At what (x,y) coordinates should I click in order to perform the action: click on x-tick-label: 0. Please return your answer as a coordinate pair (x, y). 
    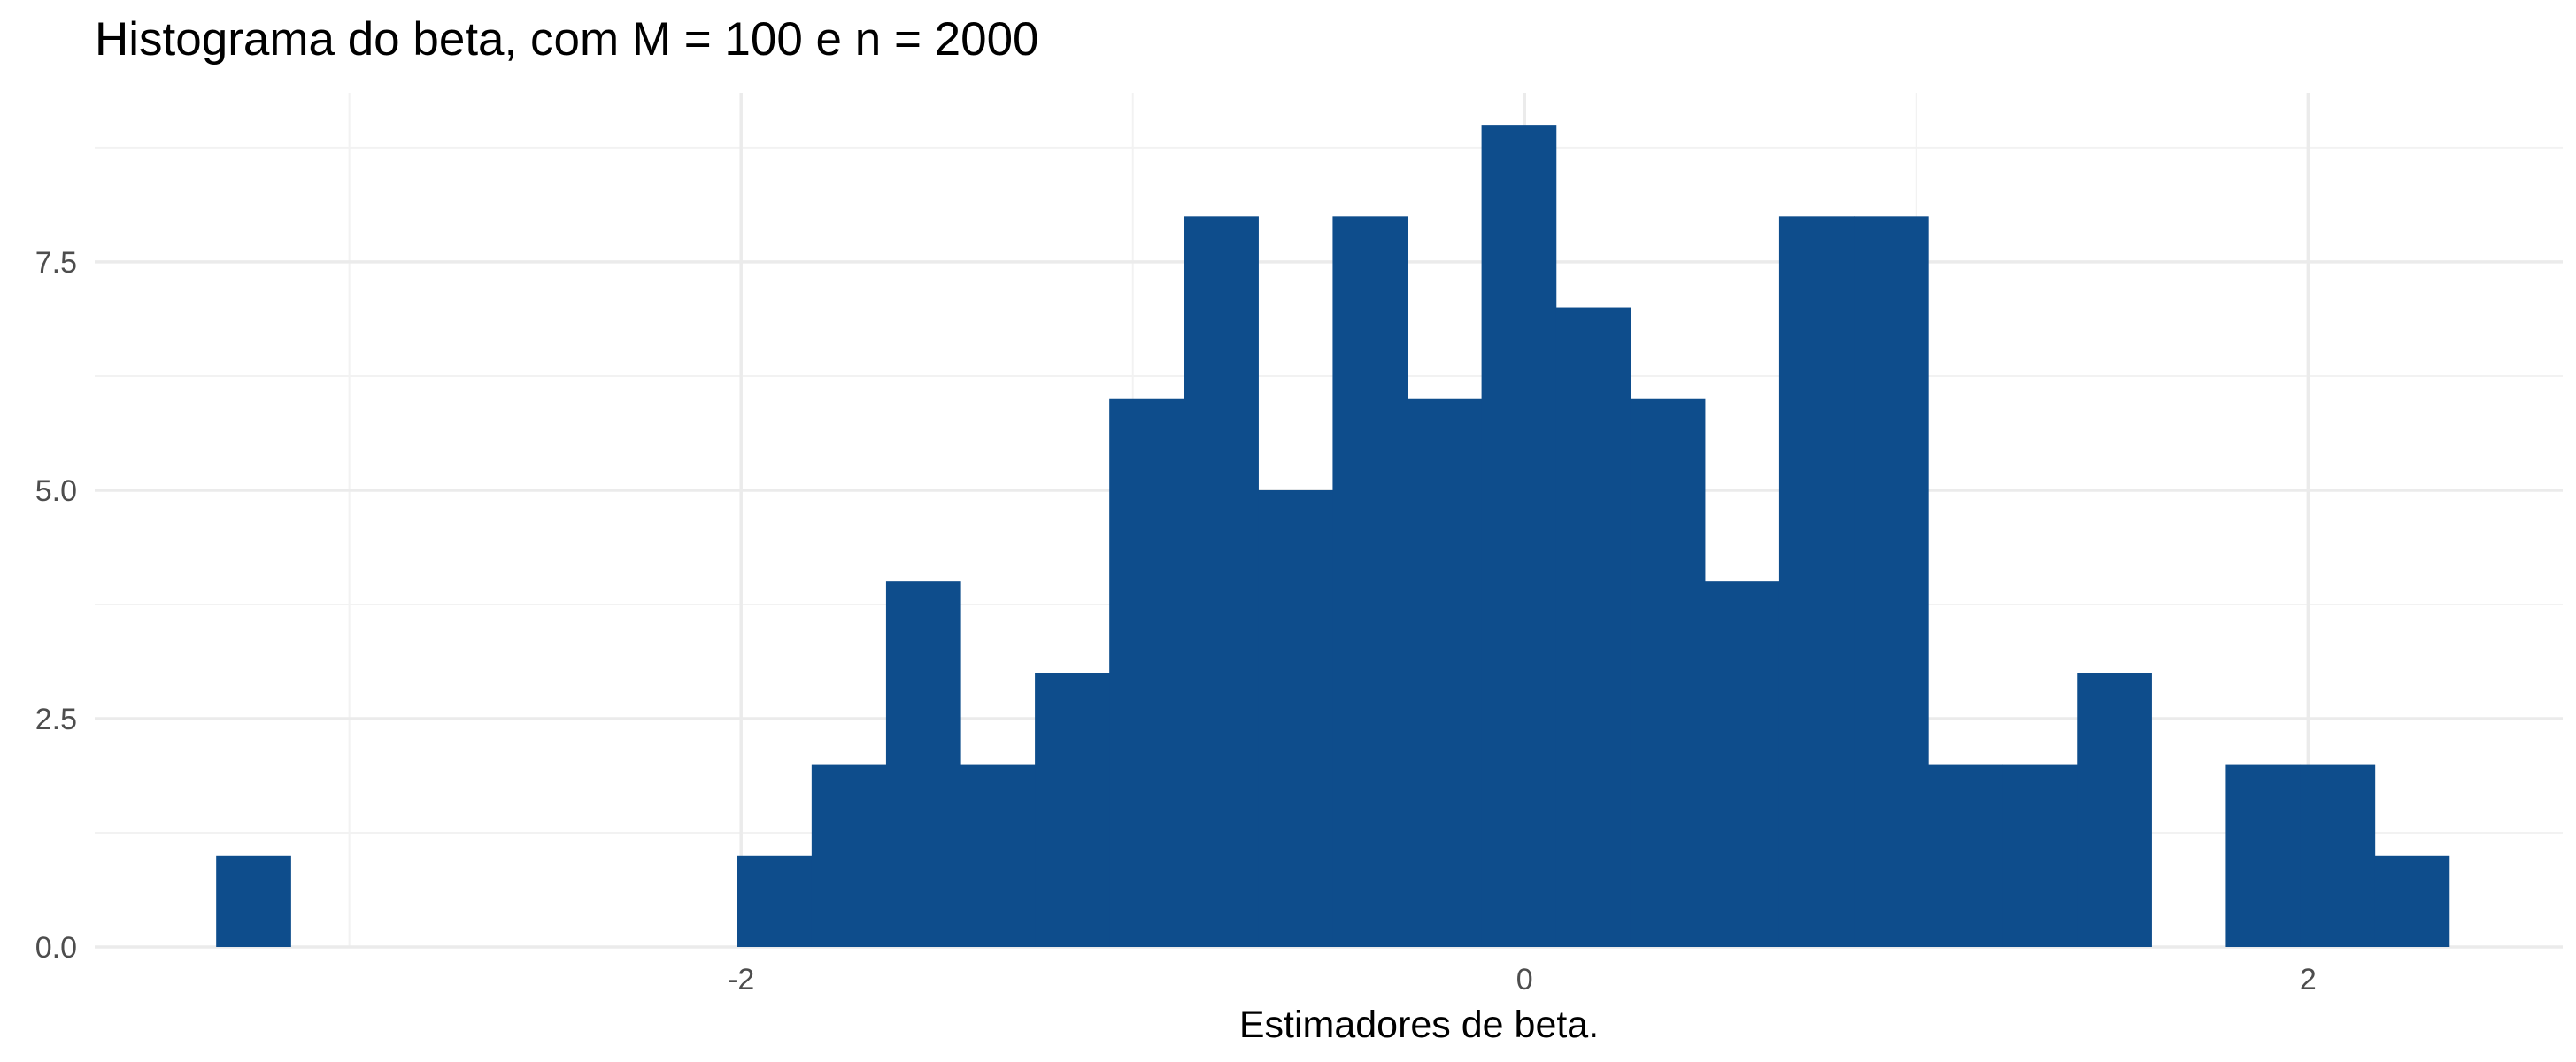
    Looking at the image, I should click on (1524, 980).